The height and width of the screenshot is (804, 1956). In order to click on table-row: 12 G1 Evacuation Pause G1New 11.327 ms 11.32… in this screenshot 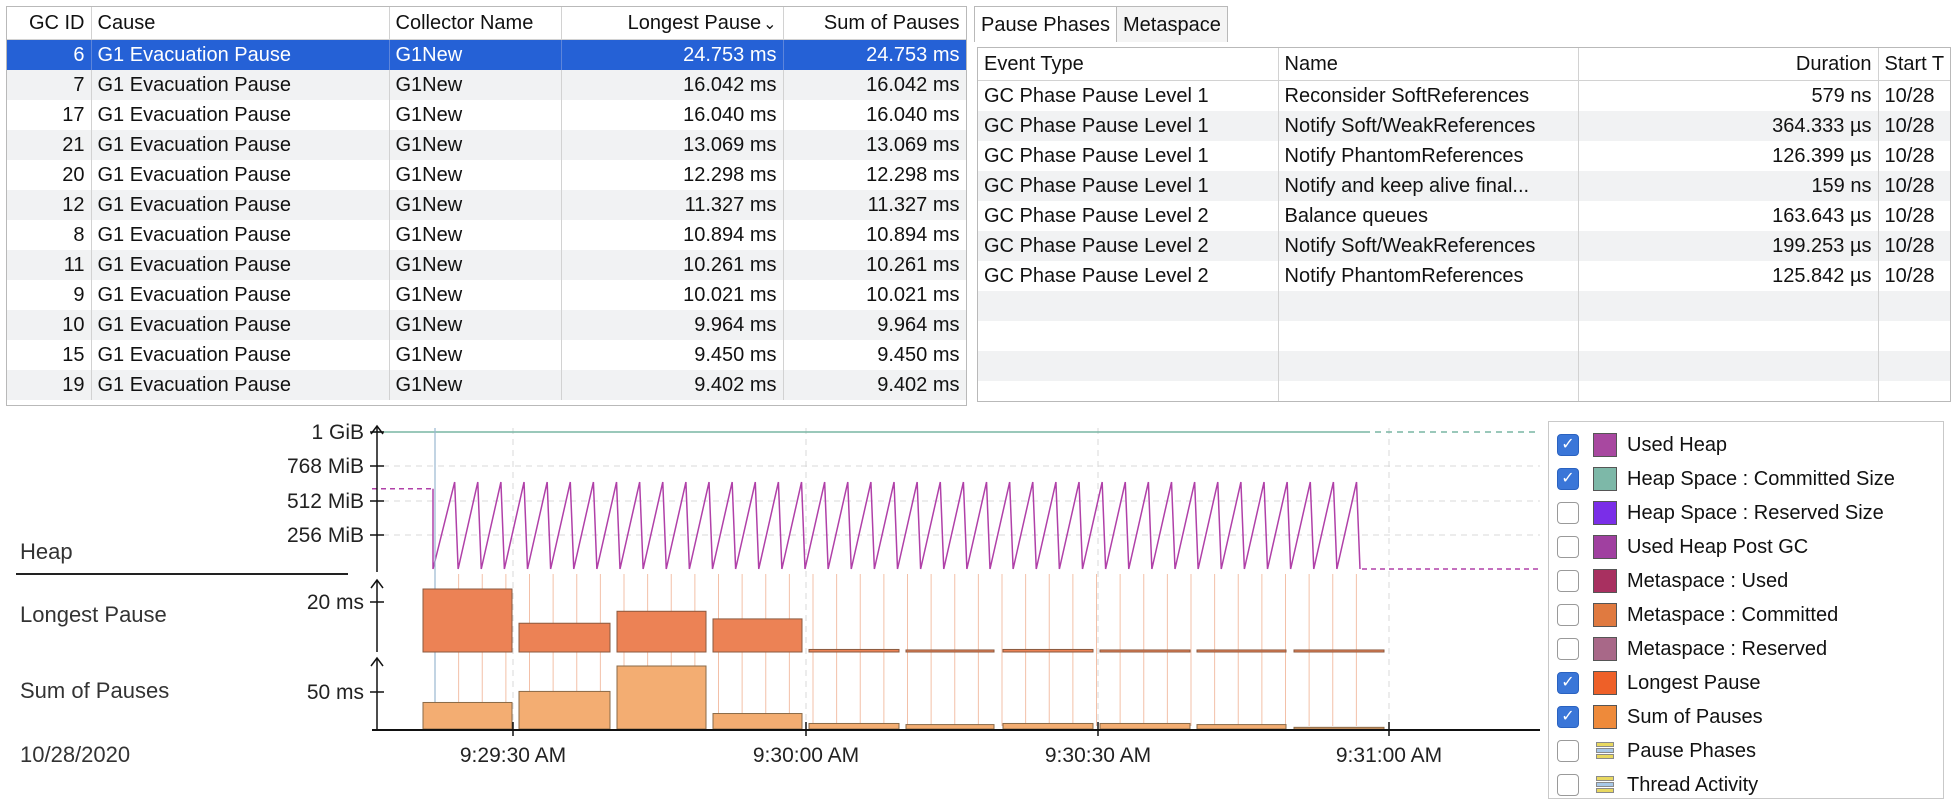, I will do `click(486, 205)`.